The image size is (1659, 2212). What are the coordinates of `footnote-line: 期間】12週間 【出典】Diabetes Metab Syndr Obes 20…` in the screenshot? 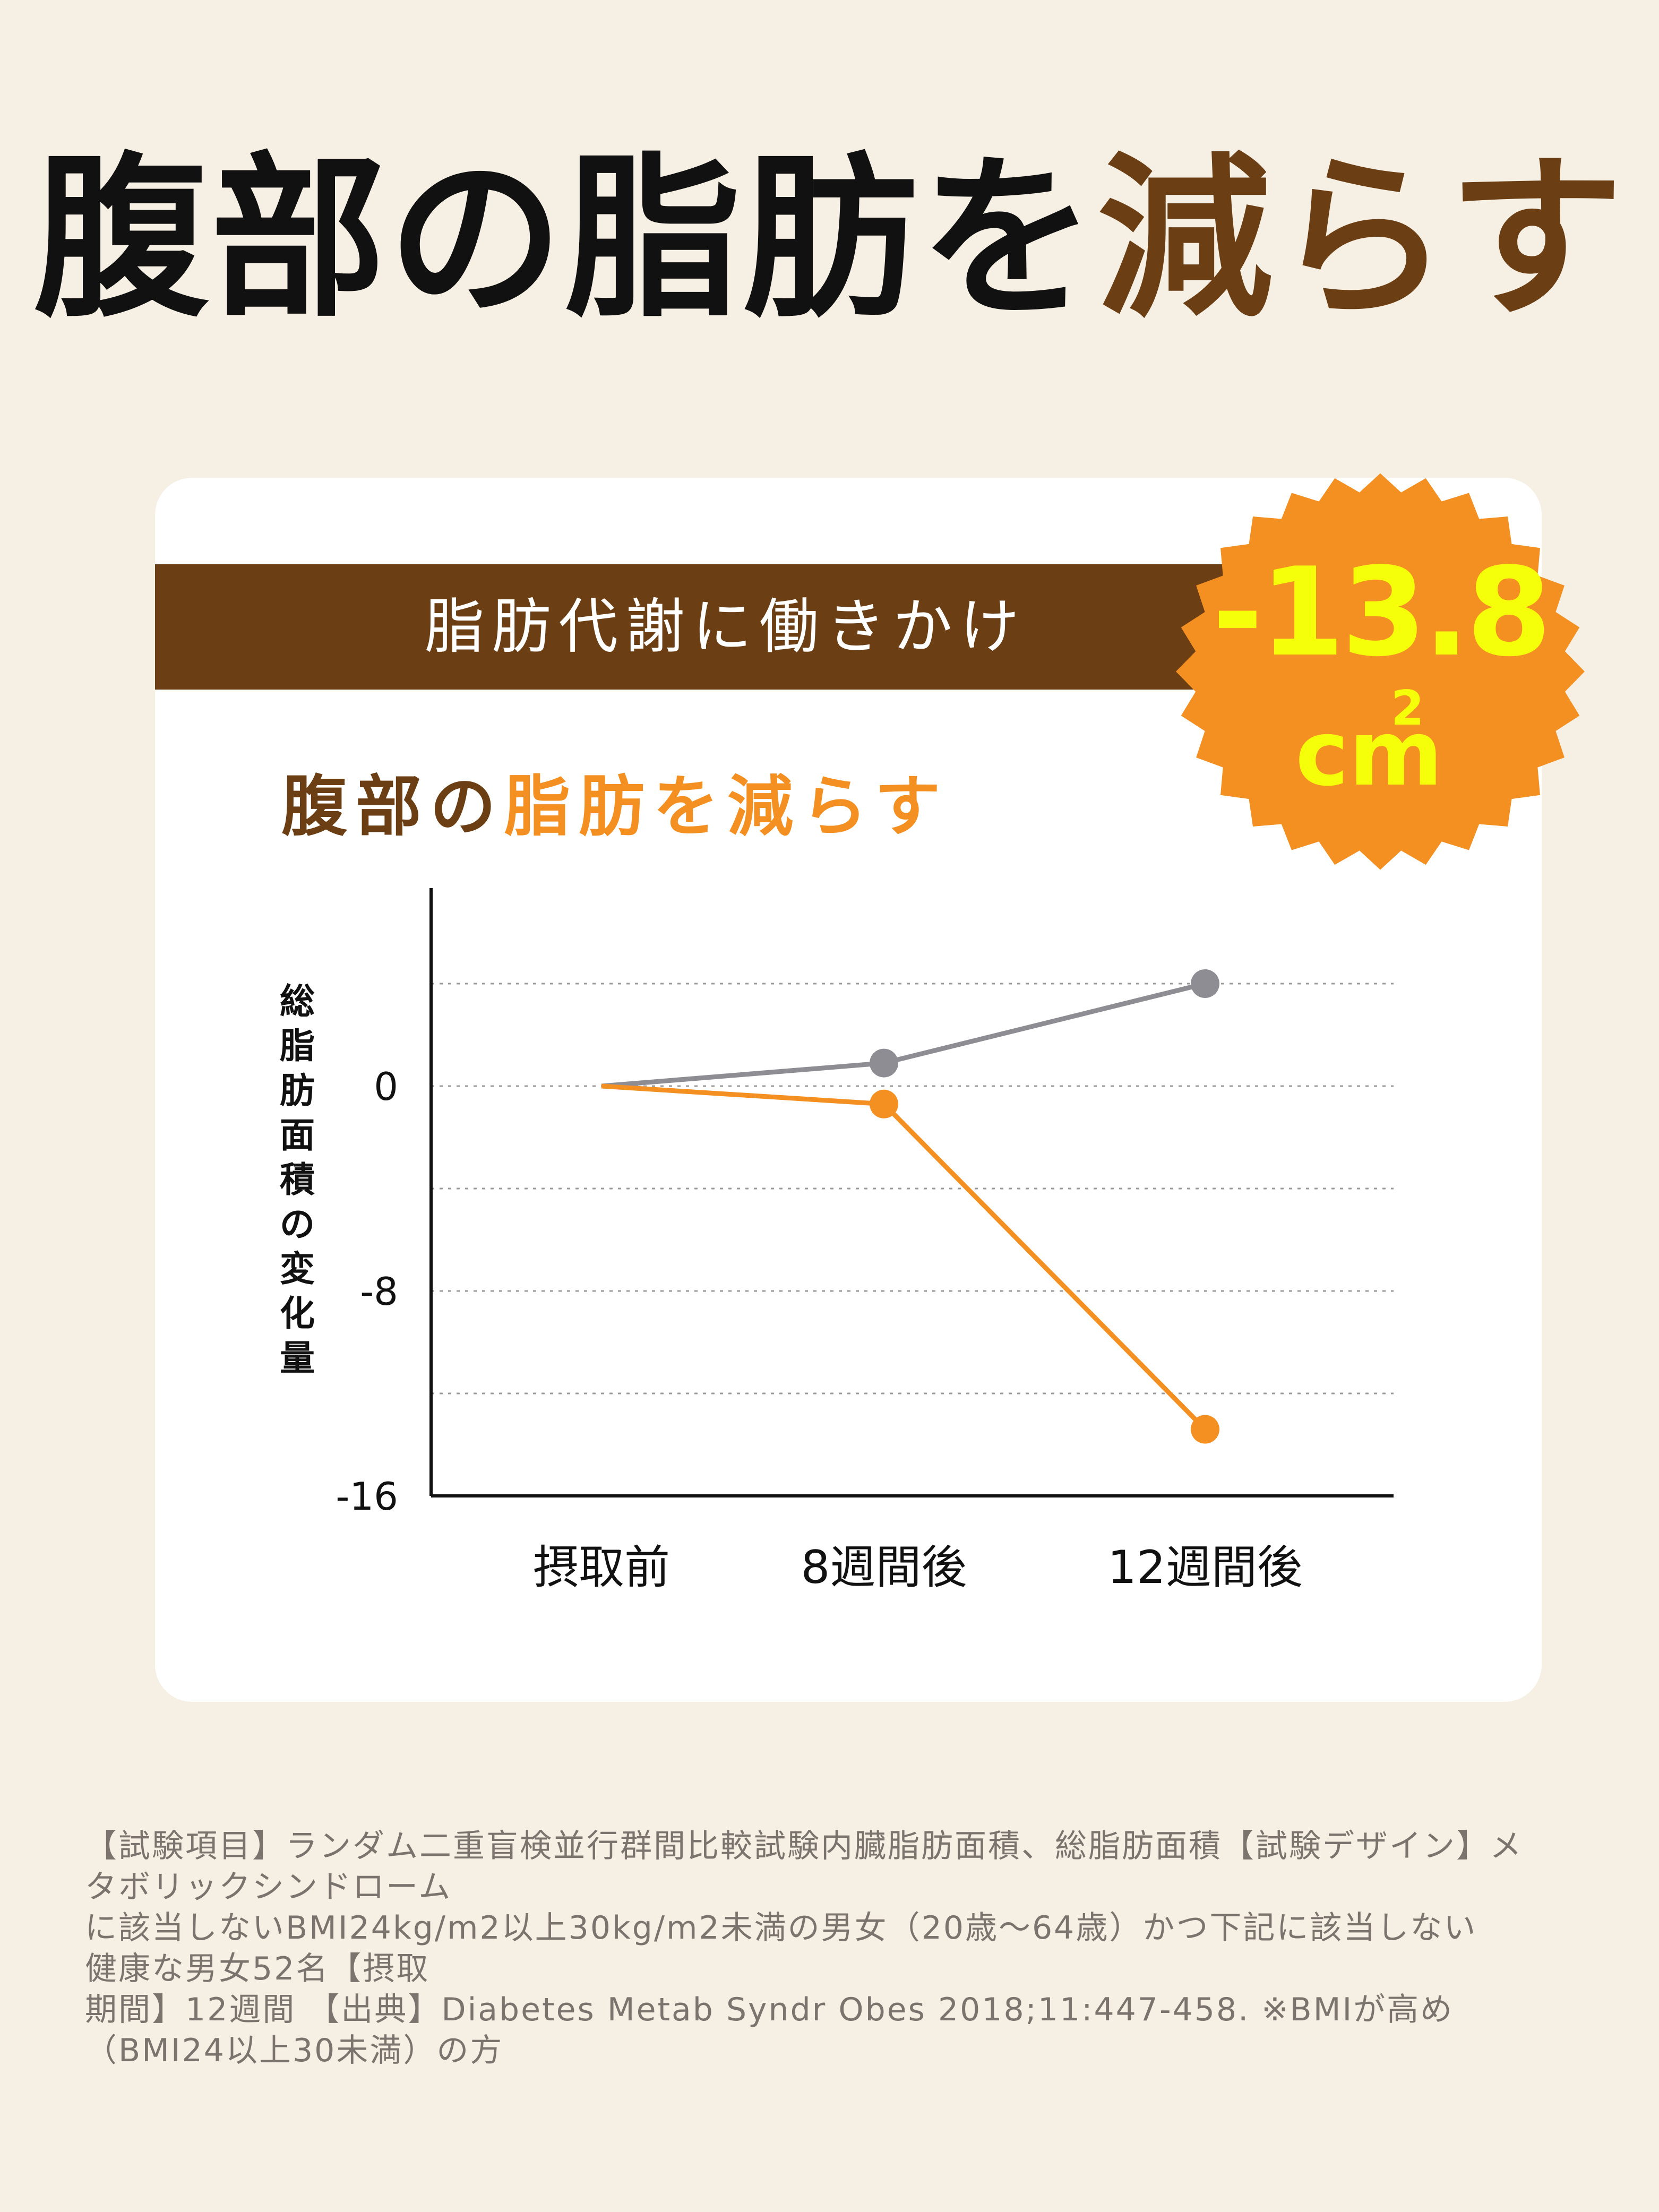 It's located at (769, 2009).